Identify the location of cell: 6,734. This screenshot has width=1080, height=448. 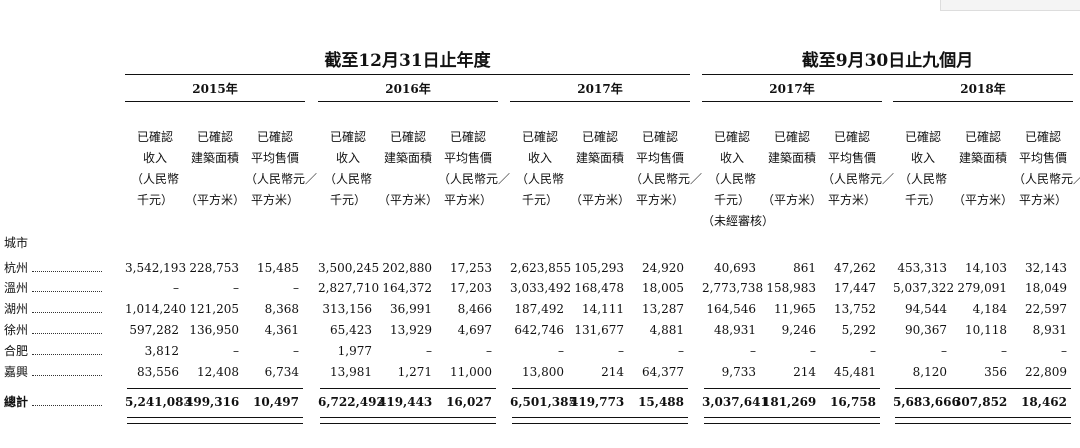
(281, 372).